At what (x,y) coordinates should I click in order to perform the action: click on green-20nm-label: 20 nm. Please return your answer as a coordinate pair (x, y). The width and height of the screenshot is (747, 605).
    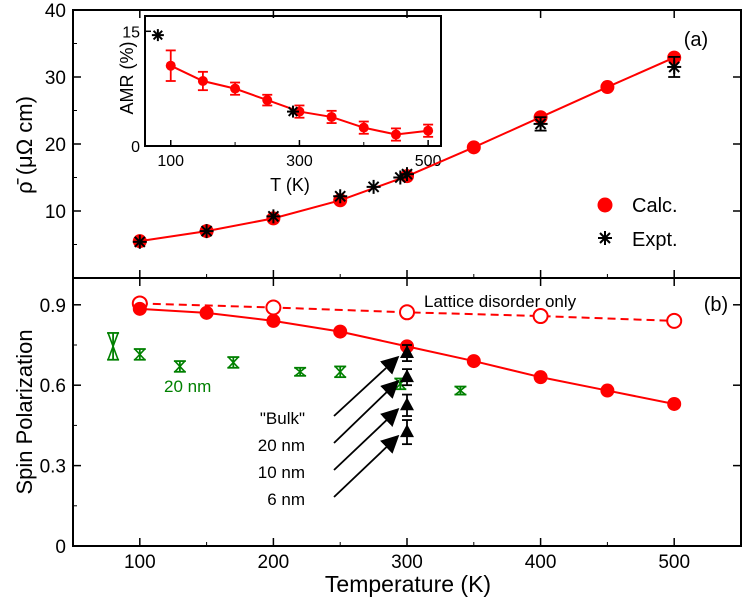
    Looking at the image, I should click on (187, 386).